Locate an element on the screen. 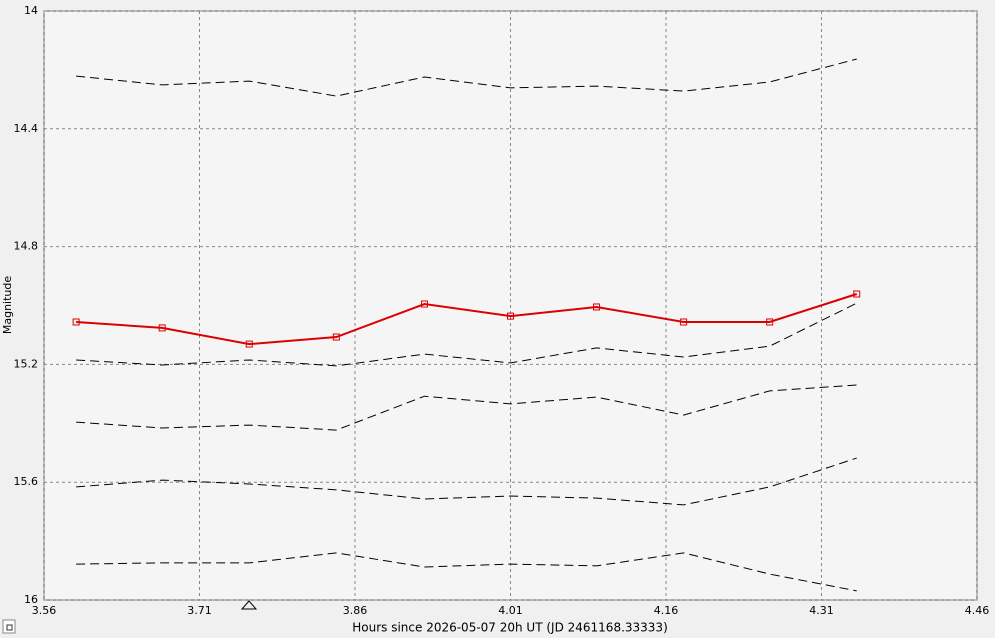 This screenshot has height=638, width=995. x-tick-label: 4.46 is located at coordinates (977, 610).